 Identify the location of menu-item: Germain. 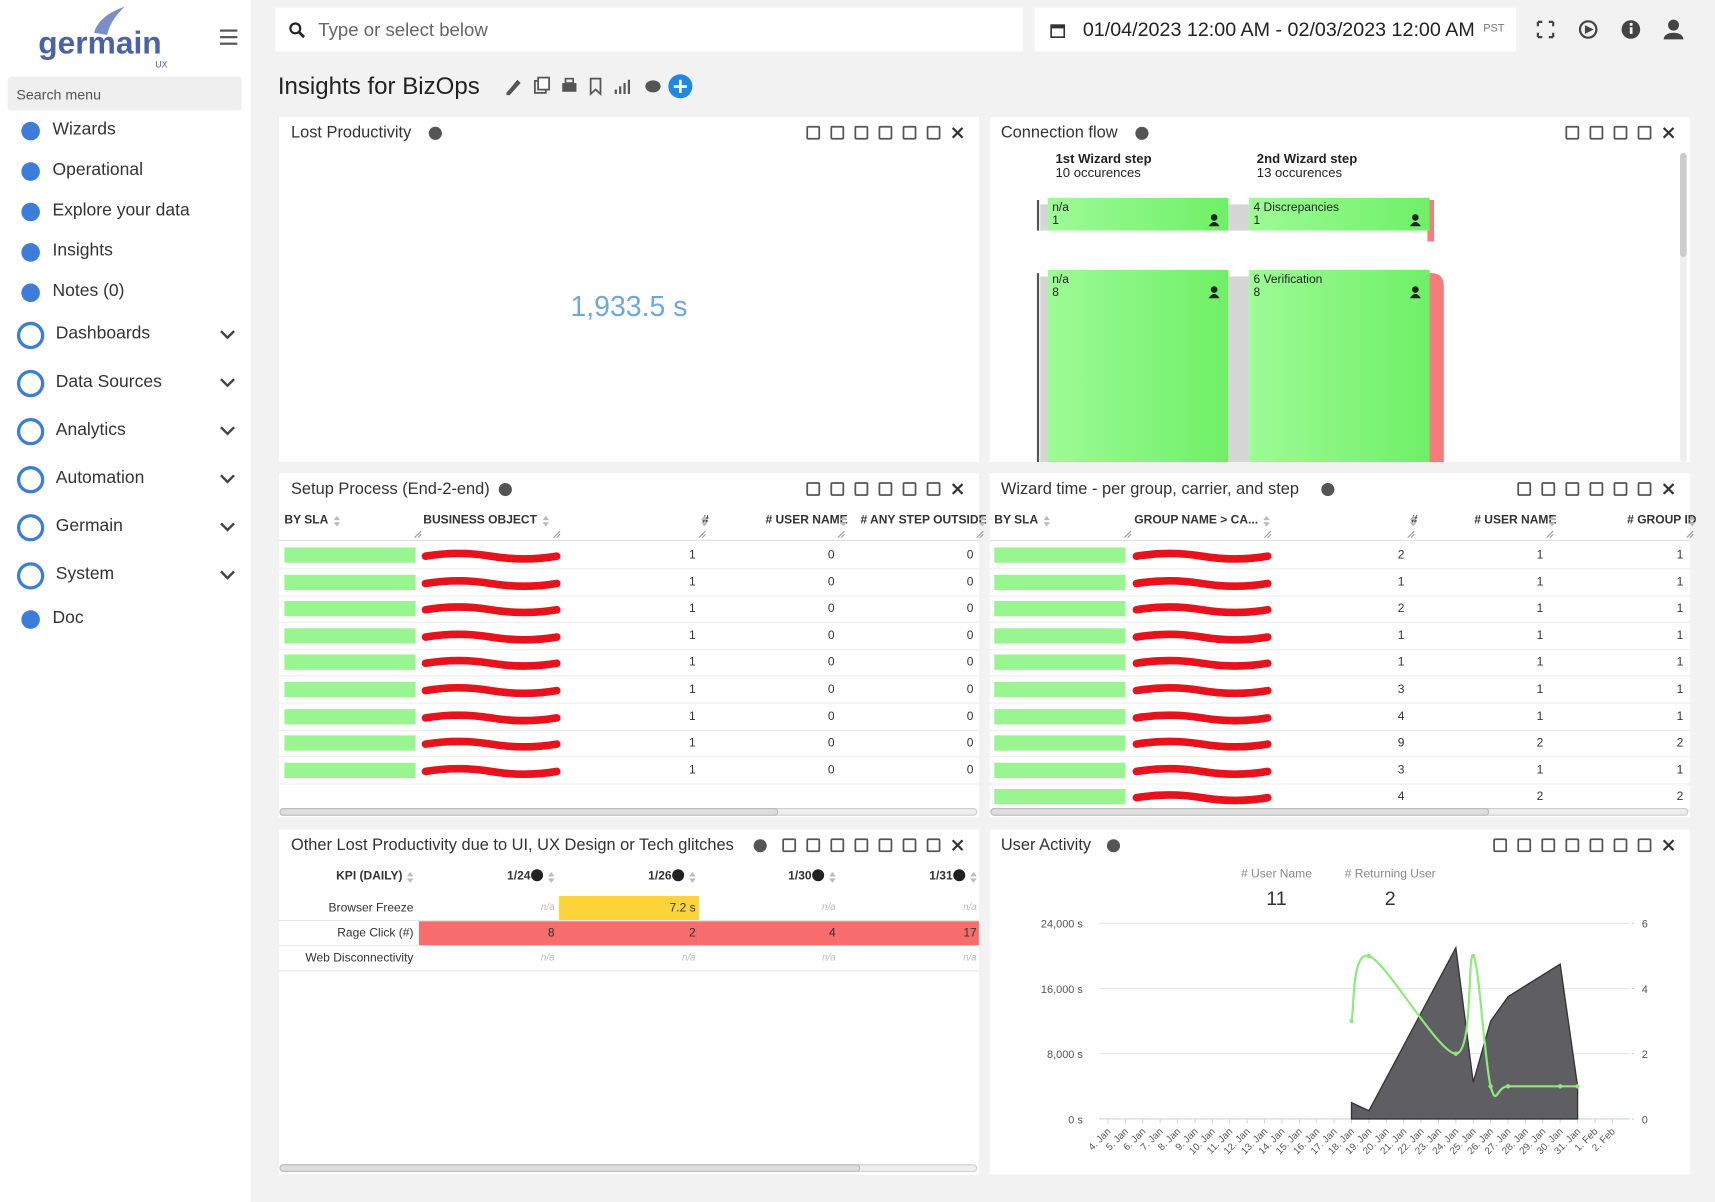
(89, 526).